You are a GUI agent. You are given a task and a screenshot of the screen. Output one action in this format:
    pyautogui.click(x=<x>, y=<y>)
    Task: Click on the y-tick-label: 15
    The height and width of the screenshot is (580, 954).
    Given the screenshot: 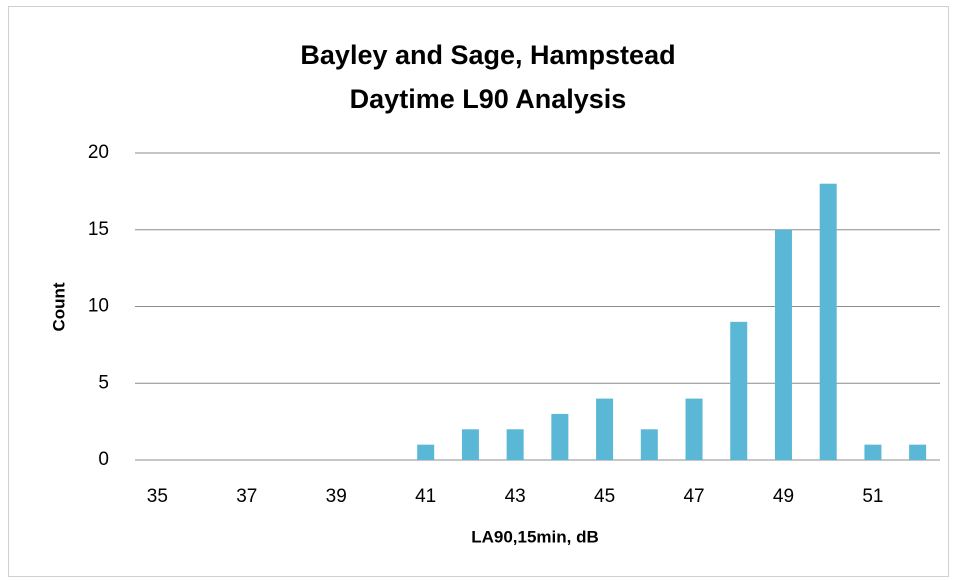 What is the action you would take?
    pyautogui.click(x=98, y=229)
    